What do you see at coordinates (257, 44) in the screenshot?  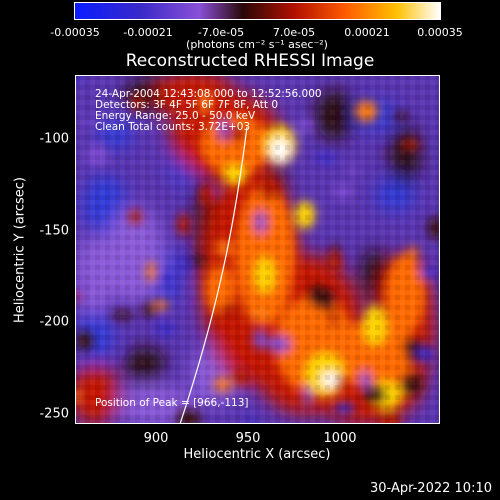 I see `colorbar-unit: (photons cm⁻² s⁻¹ asec⁻²)` at bounding box center [257, 44].